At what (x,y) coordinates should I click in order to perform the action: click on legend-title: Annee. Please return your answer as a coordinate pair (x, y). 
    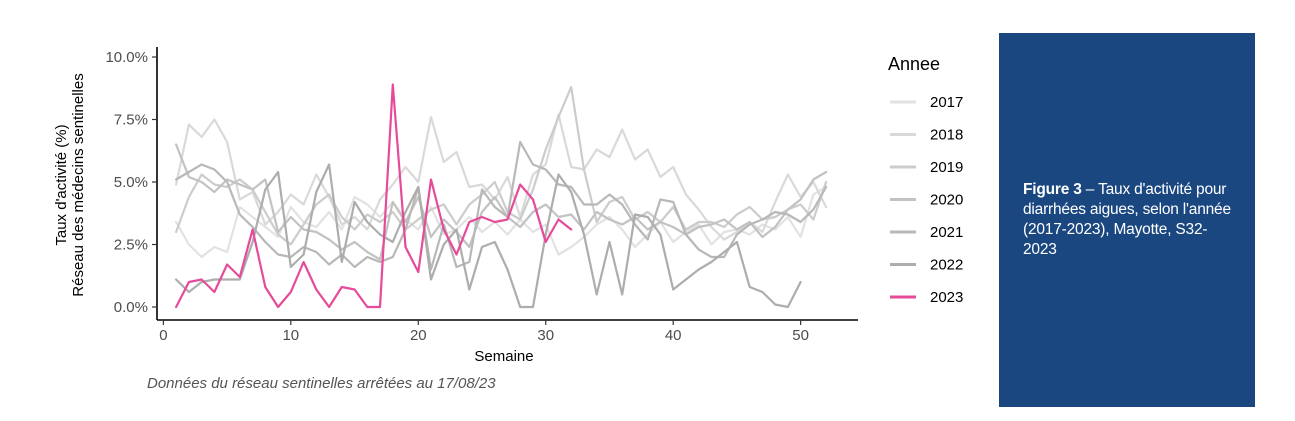
    Looking at the image, I should click on (914, 64).